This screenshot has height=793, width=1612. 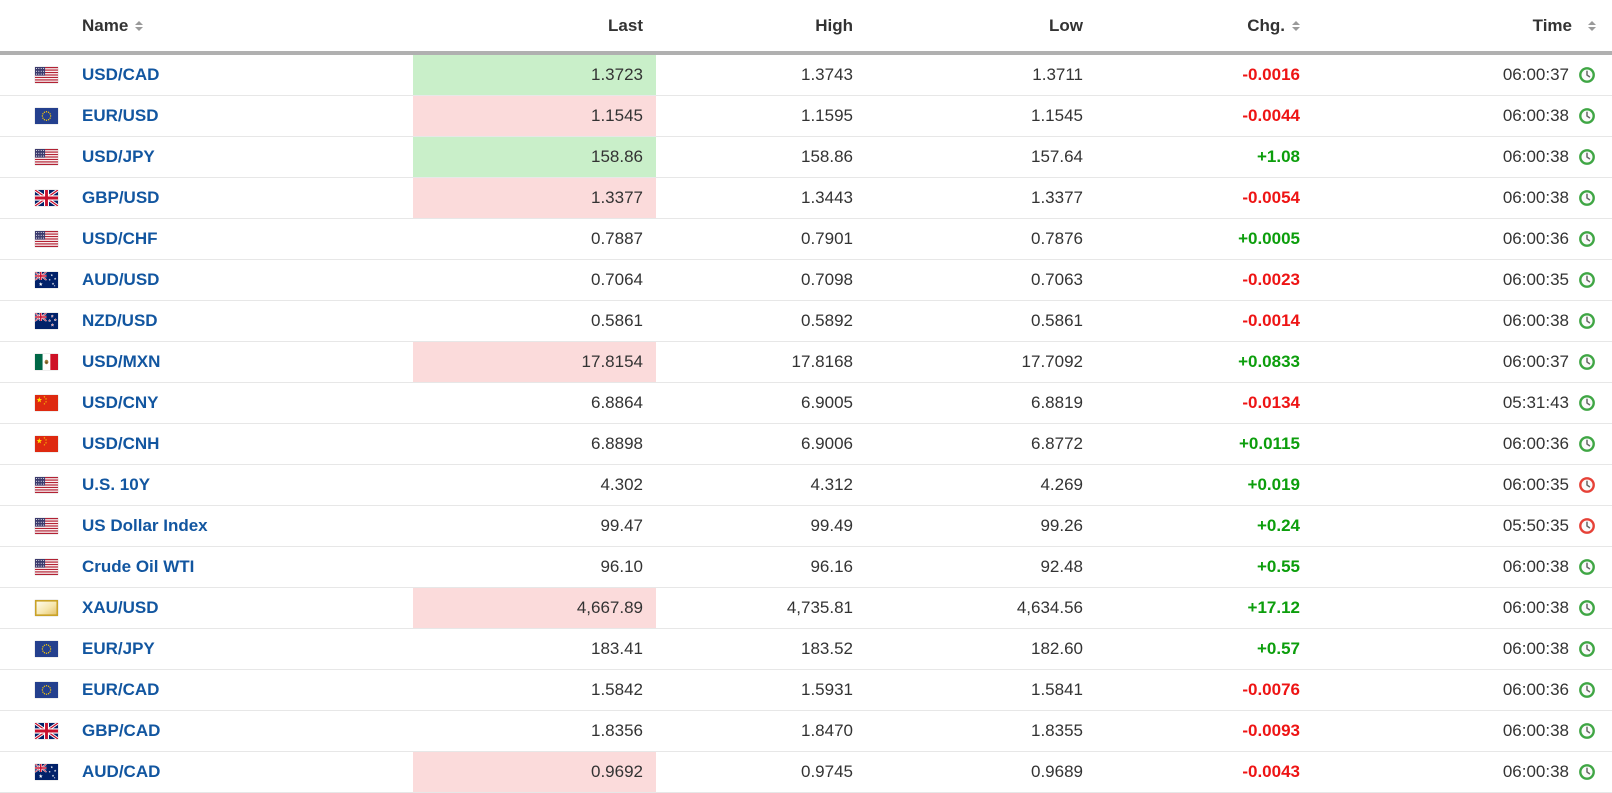 What do you see at coordinates (1202, 25) in the screenshot?
I see `column-header-chg: Chg.` at bounding box center [1202, 25].